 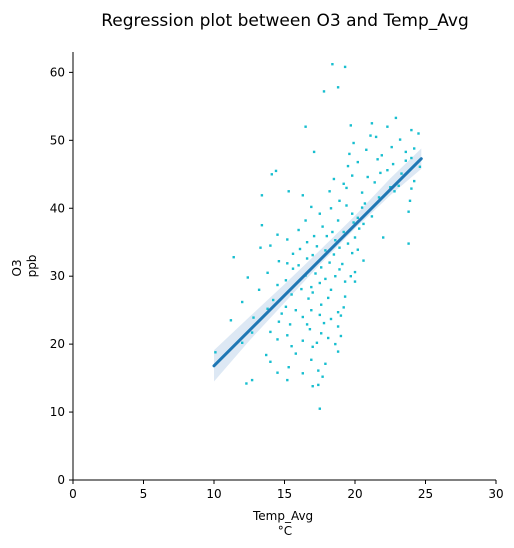 I want to click on x-tick-label: 10, so click(x=213, y=494).